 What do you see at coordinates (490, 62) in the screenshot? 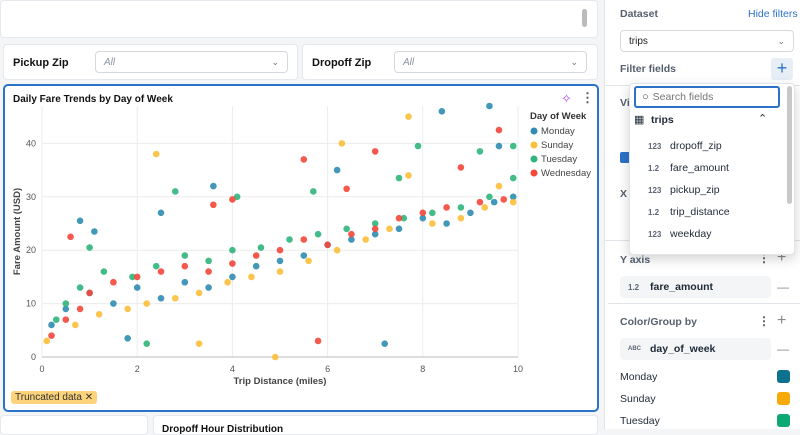
I see `dropoff-zip-select: All ⌄` at bounding box center [490, 62].